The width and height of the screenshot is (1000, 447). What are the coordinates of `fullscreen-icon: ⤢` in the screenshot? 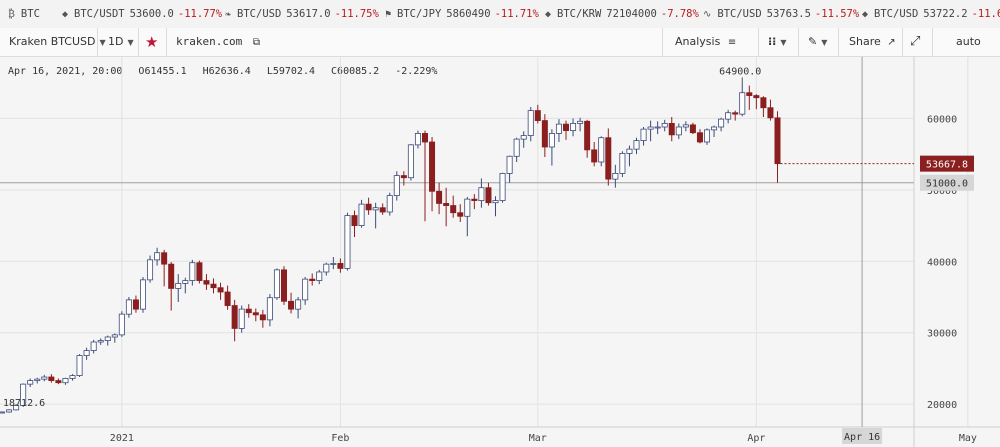 It's located at (915, 41).